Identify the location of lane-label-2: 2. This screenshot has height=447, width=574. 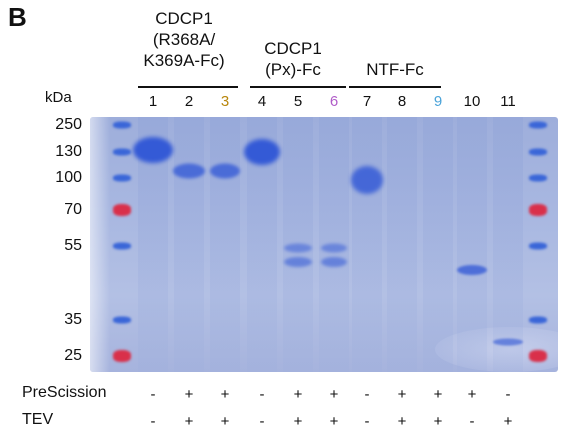
(189, 101).